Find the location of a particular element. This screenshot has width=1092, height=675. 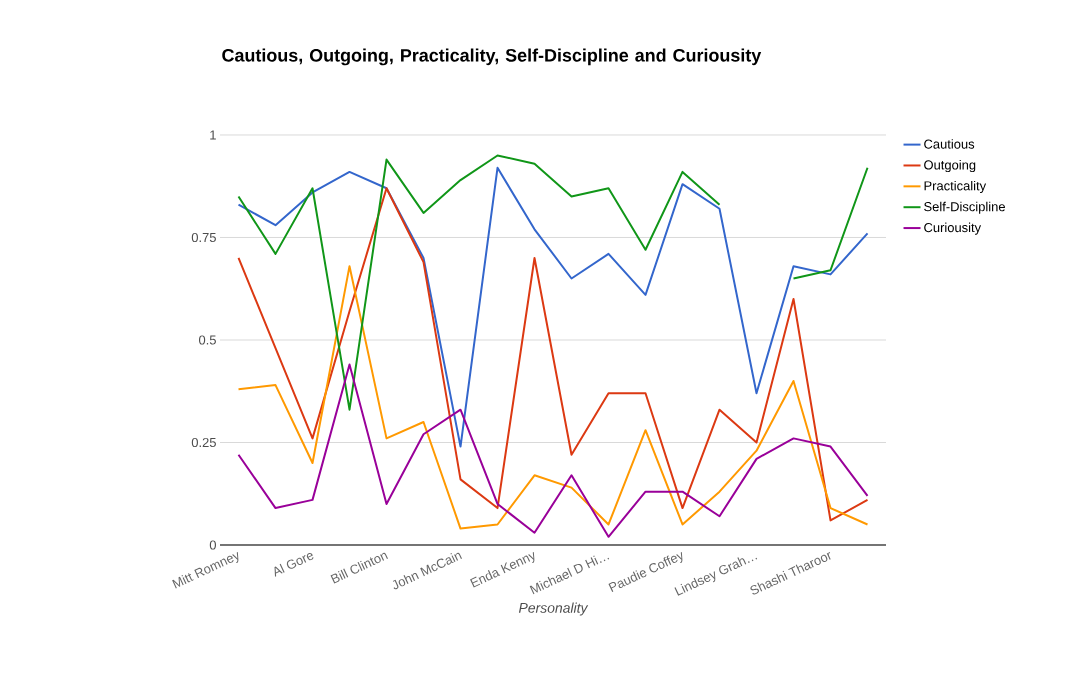

y-tick-label: 0.5 is located at coordinates (207, 340).